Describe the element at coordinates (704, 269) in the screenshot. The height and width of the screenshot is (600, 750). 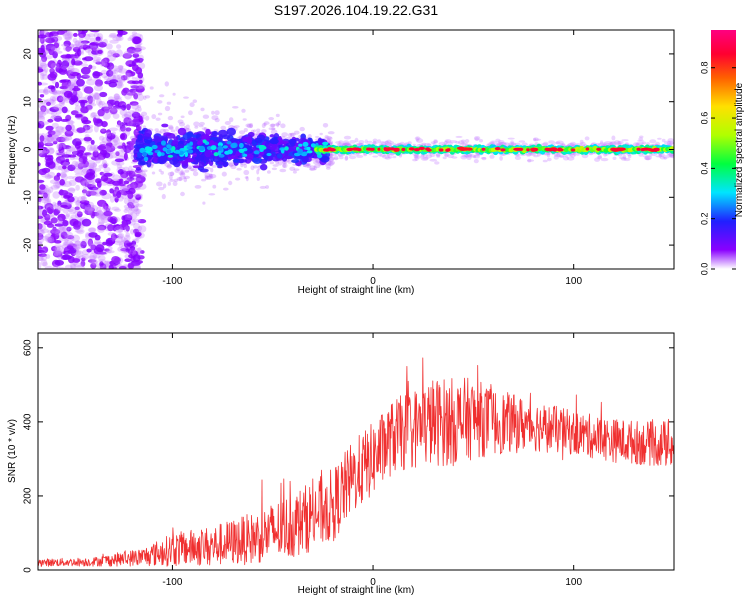
I see `colorbar-tick-label: 0.0` at that location.